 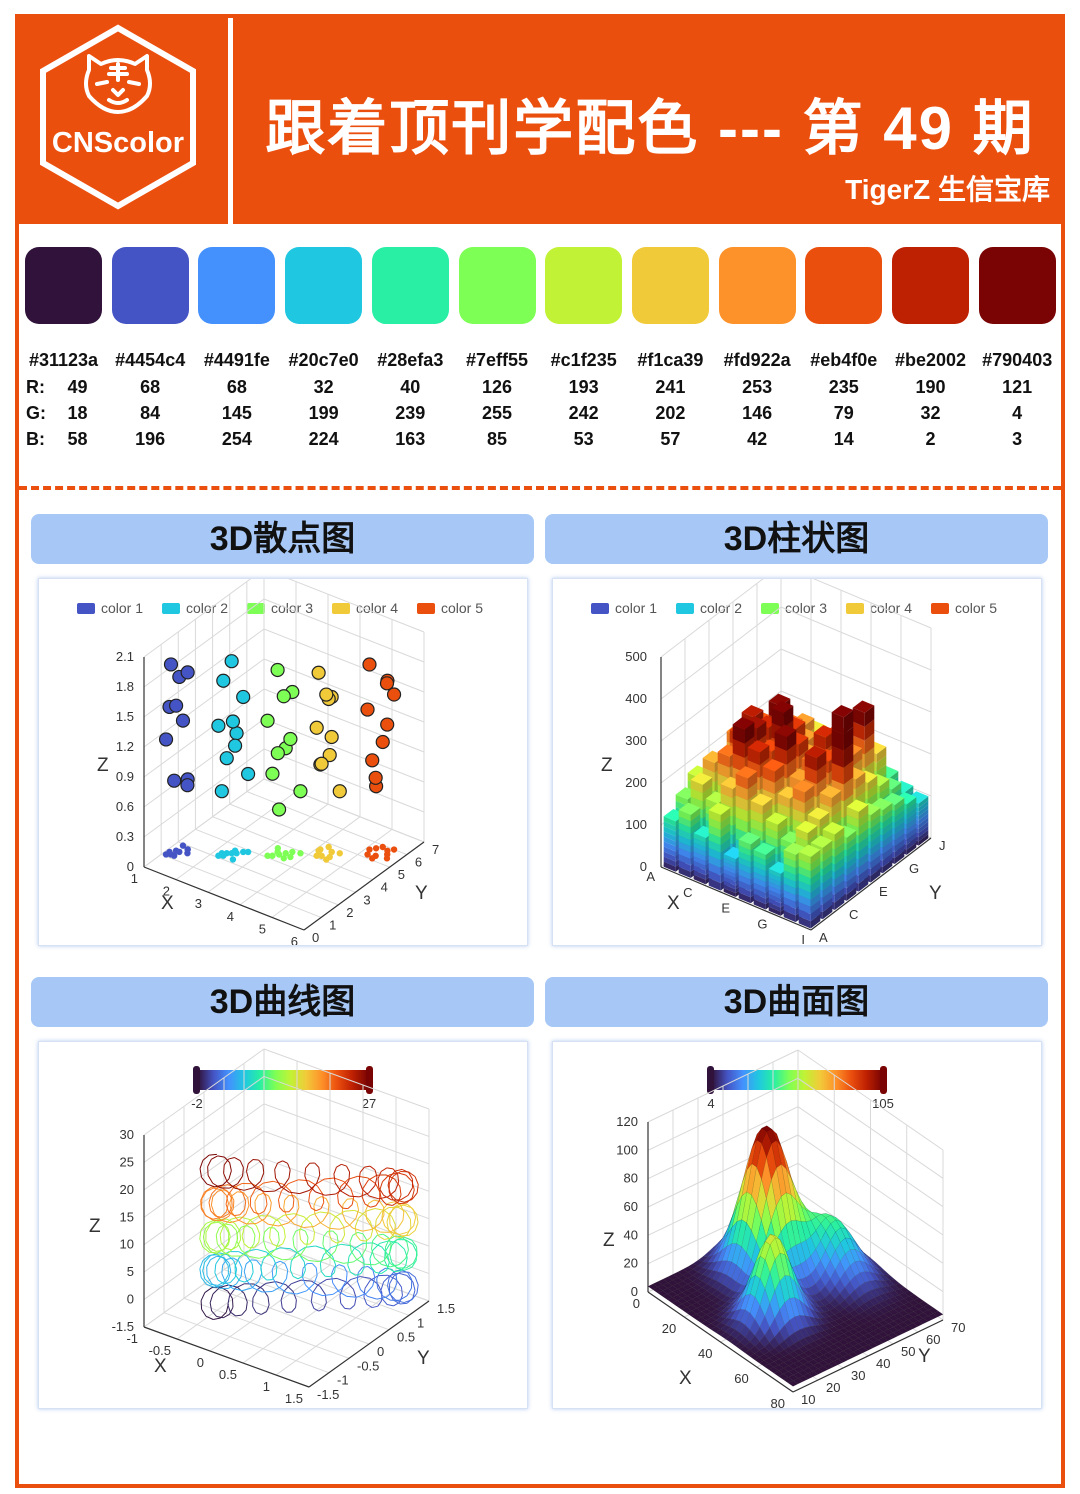 I want to click on colorbar-min-label: 4, so click(x=710, y=1103).